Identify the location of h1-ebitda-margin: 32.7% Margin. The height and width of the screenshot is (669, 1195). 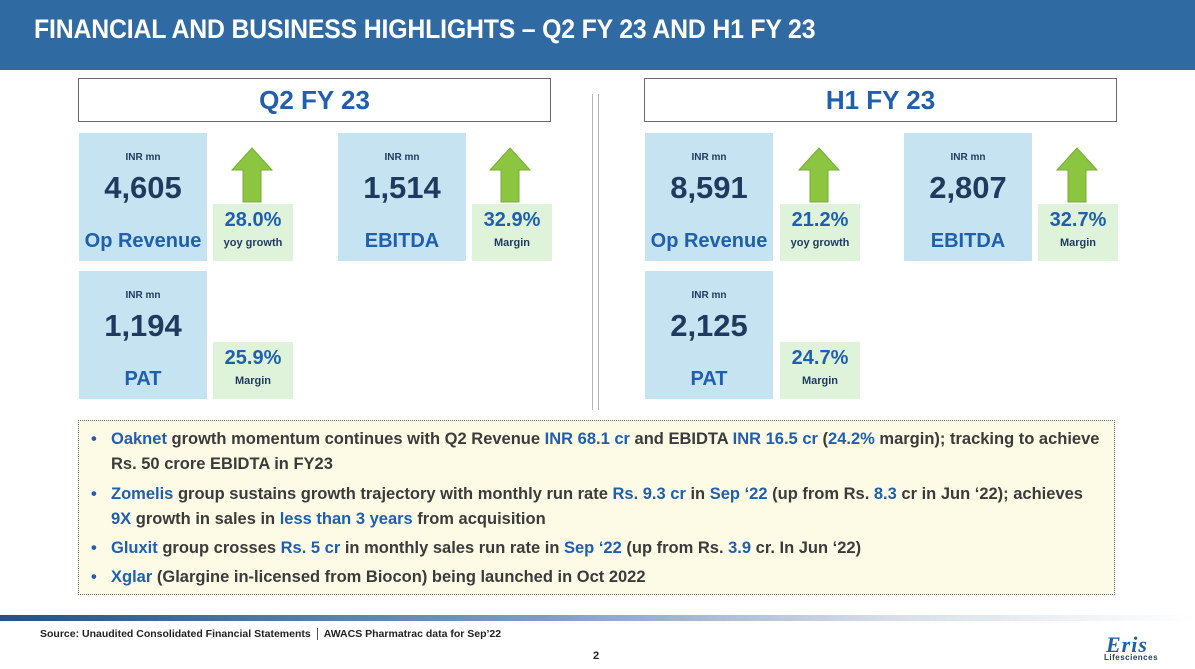
(1078, 232).